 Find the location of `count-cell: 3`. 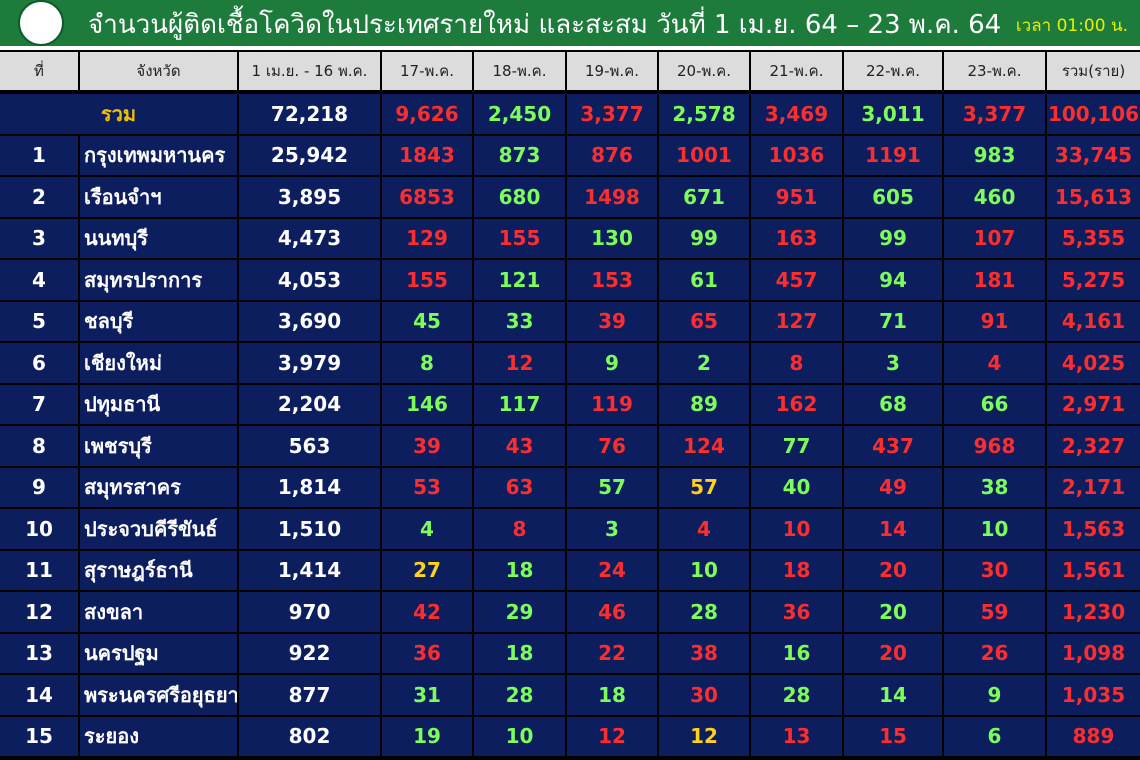

count-cell: 3 is located at coordinates (893, 363).